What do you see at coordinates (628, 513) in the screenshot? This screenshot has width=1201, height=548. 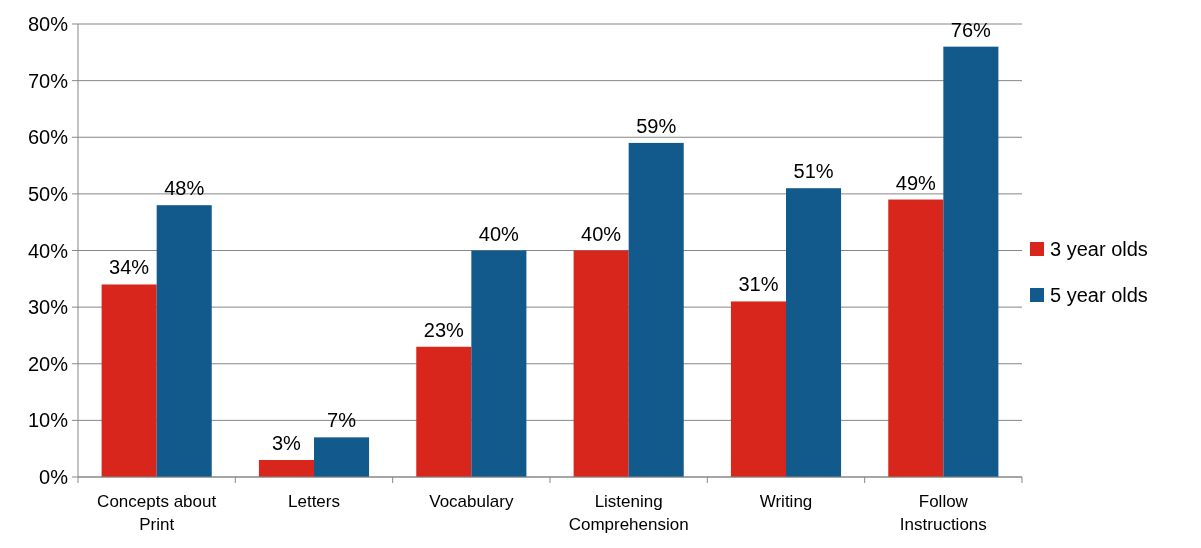 I see `x-tick-label: Listening Comprehension` at bounding box center [628, 513].